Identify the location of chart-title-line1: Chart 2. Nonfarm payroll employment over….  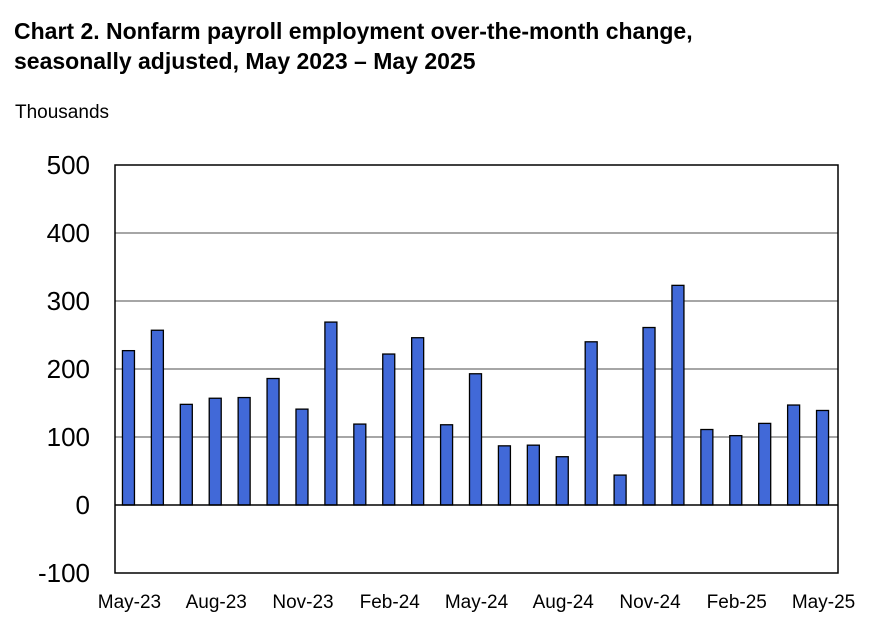
(353, 31).